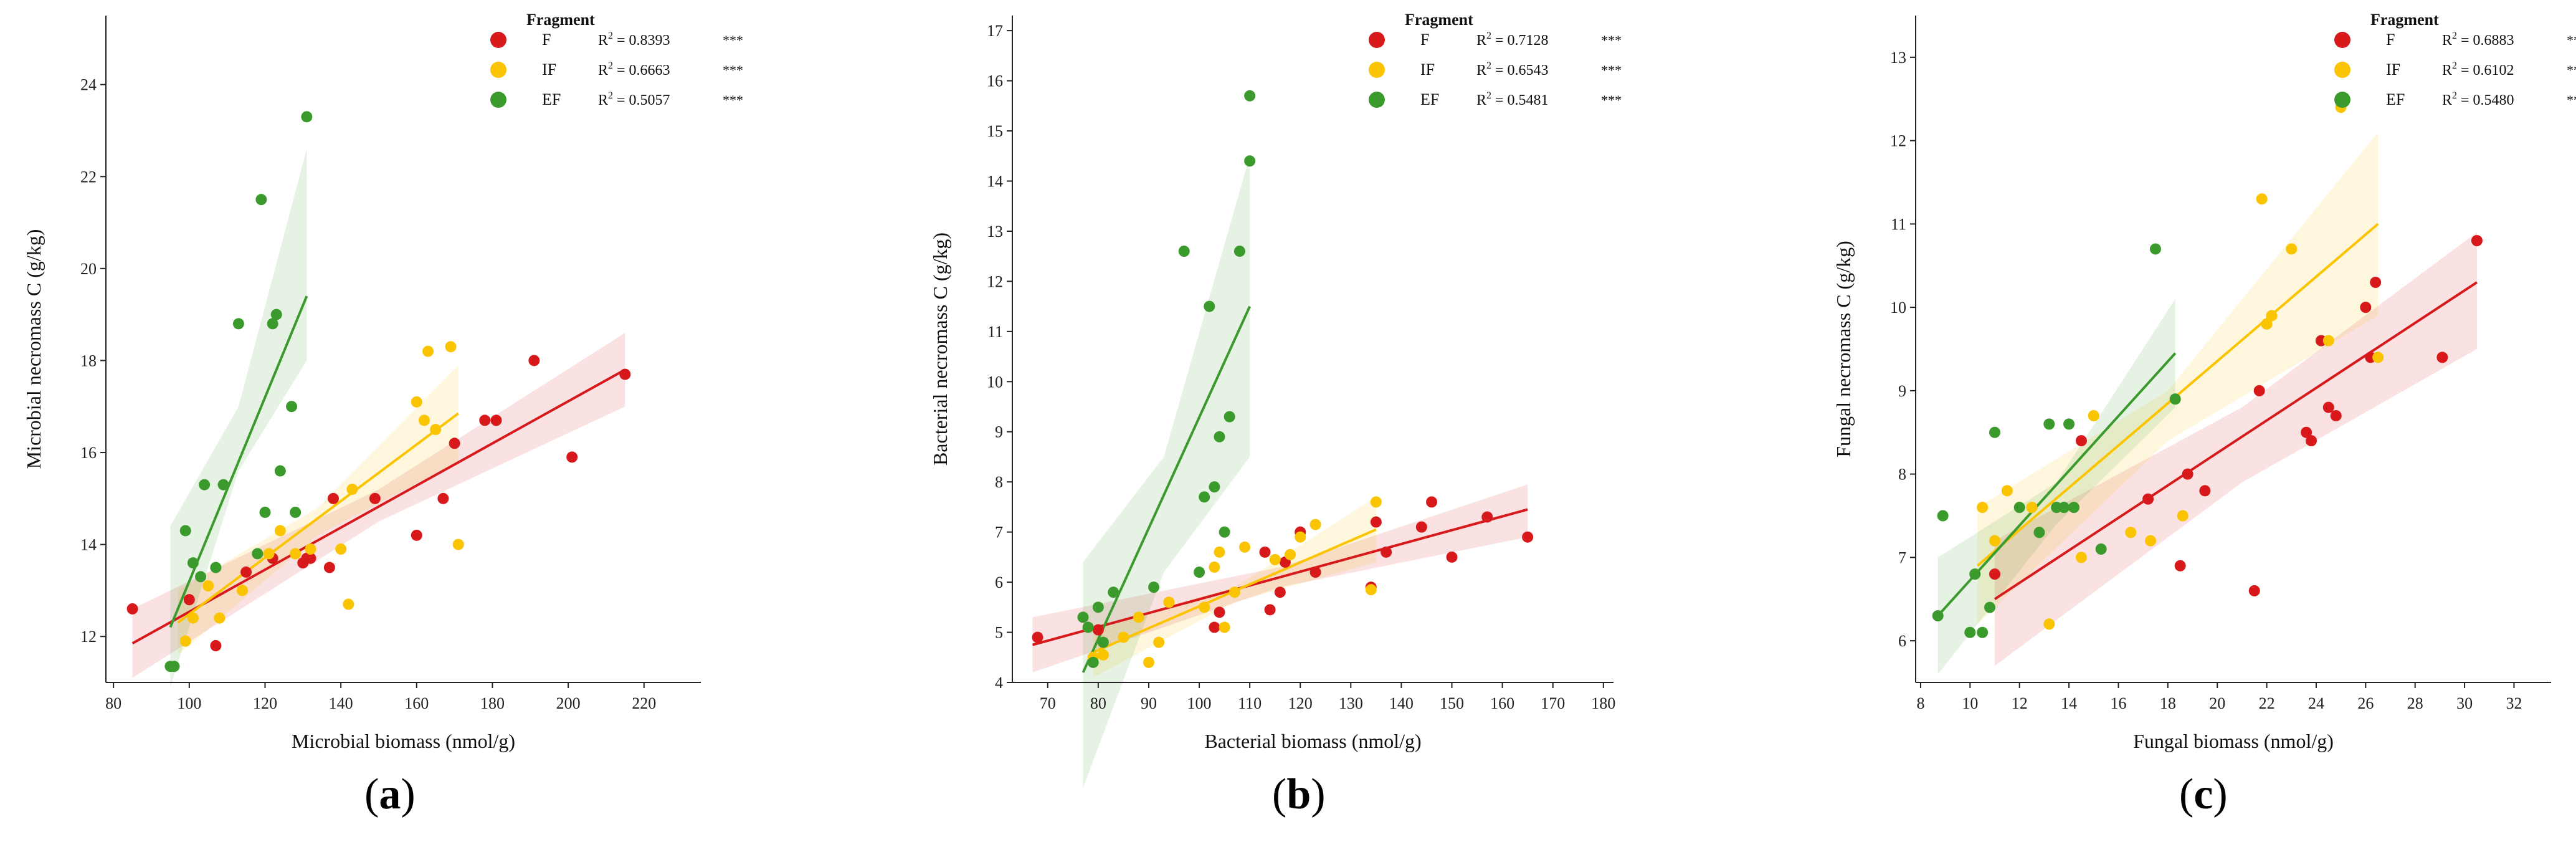 The width and height of the screenshot is (2576, 847). What do you see at coordinates (88, 269) in the screenshot?
I see `y-tick-label: 20` at bounding box center [88, 269].